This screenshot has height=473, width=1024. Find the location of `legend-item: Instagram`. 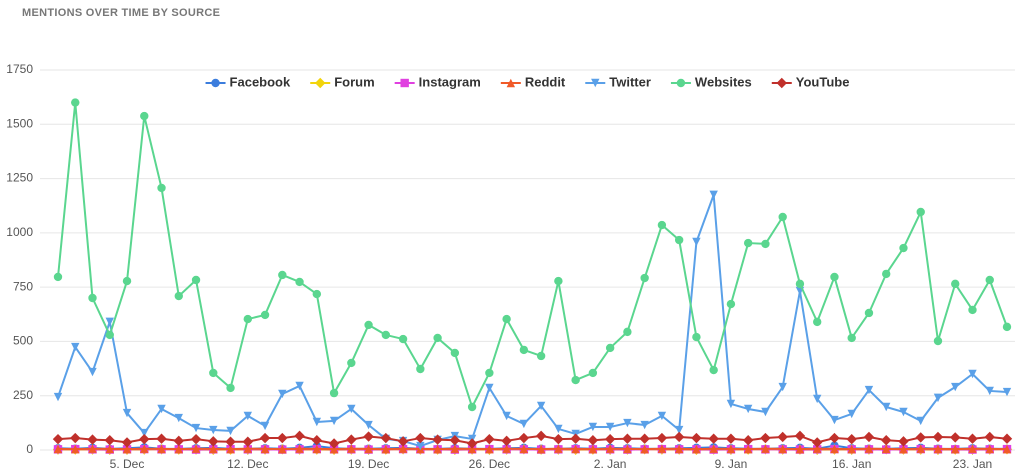

legend-item: Instagram is located at coordinates (437, 81).